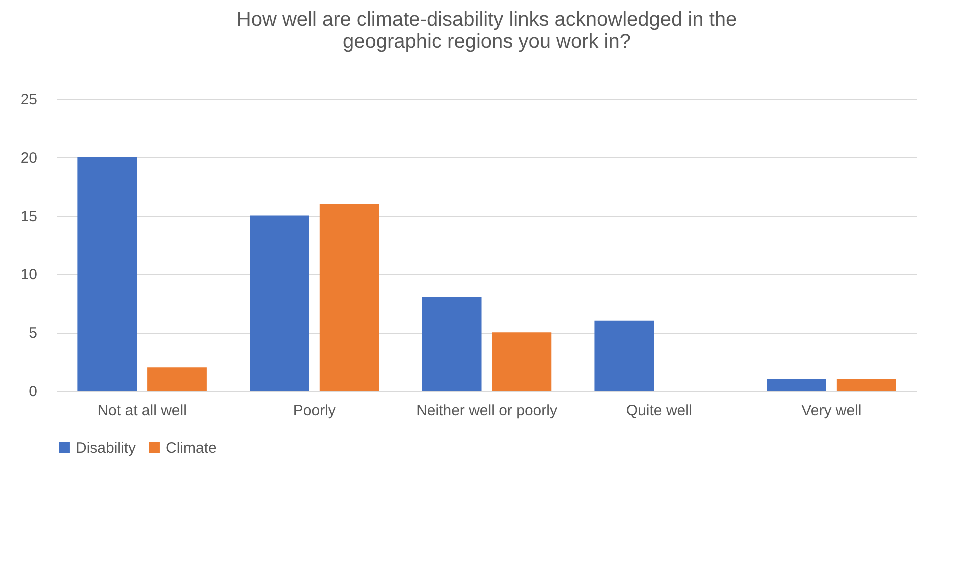 The height and width of the screenshot is (578, 958). What do you see at coordinates (29, 275) in the screenshot?
I see `y-tick-label: 10` at bounding box center [29, 275].